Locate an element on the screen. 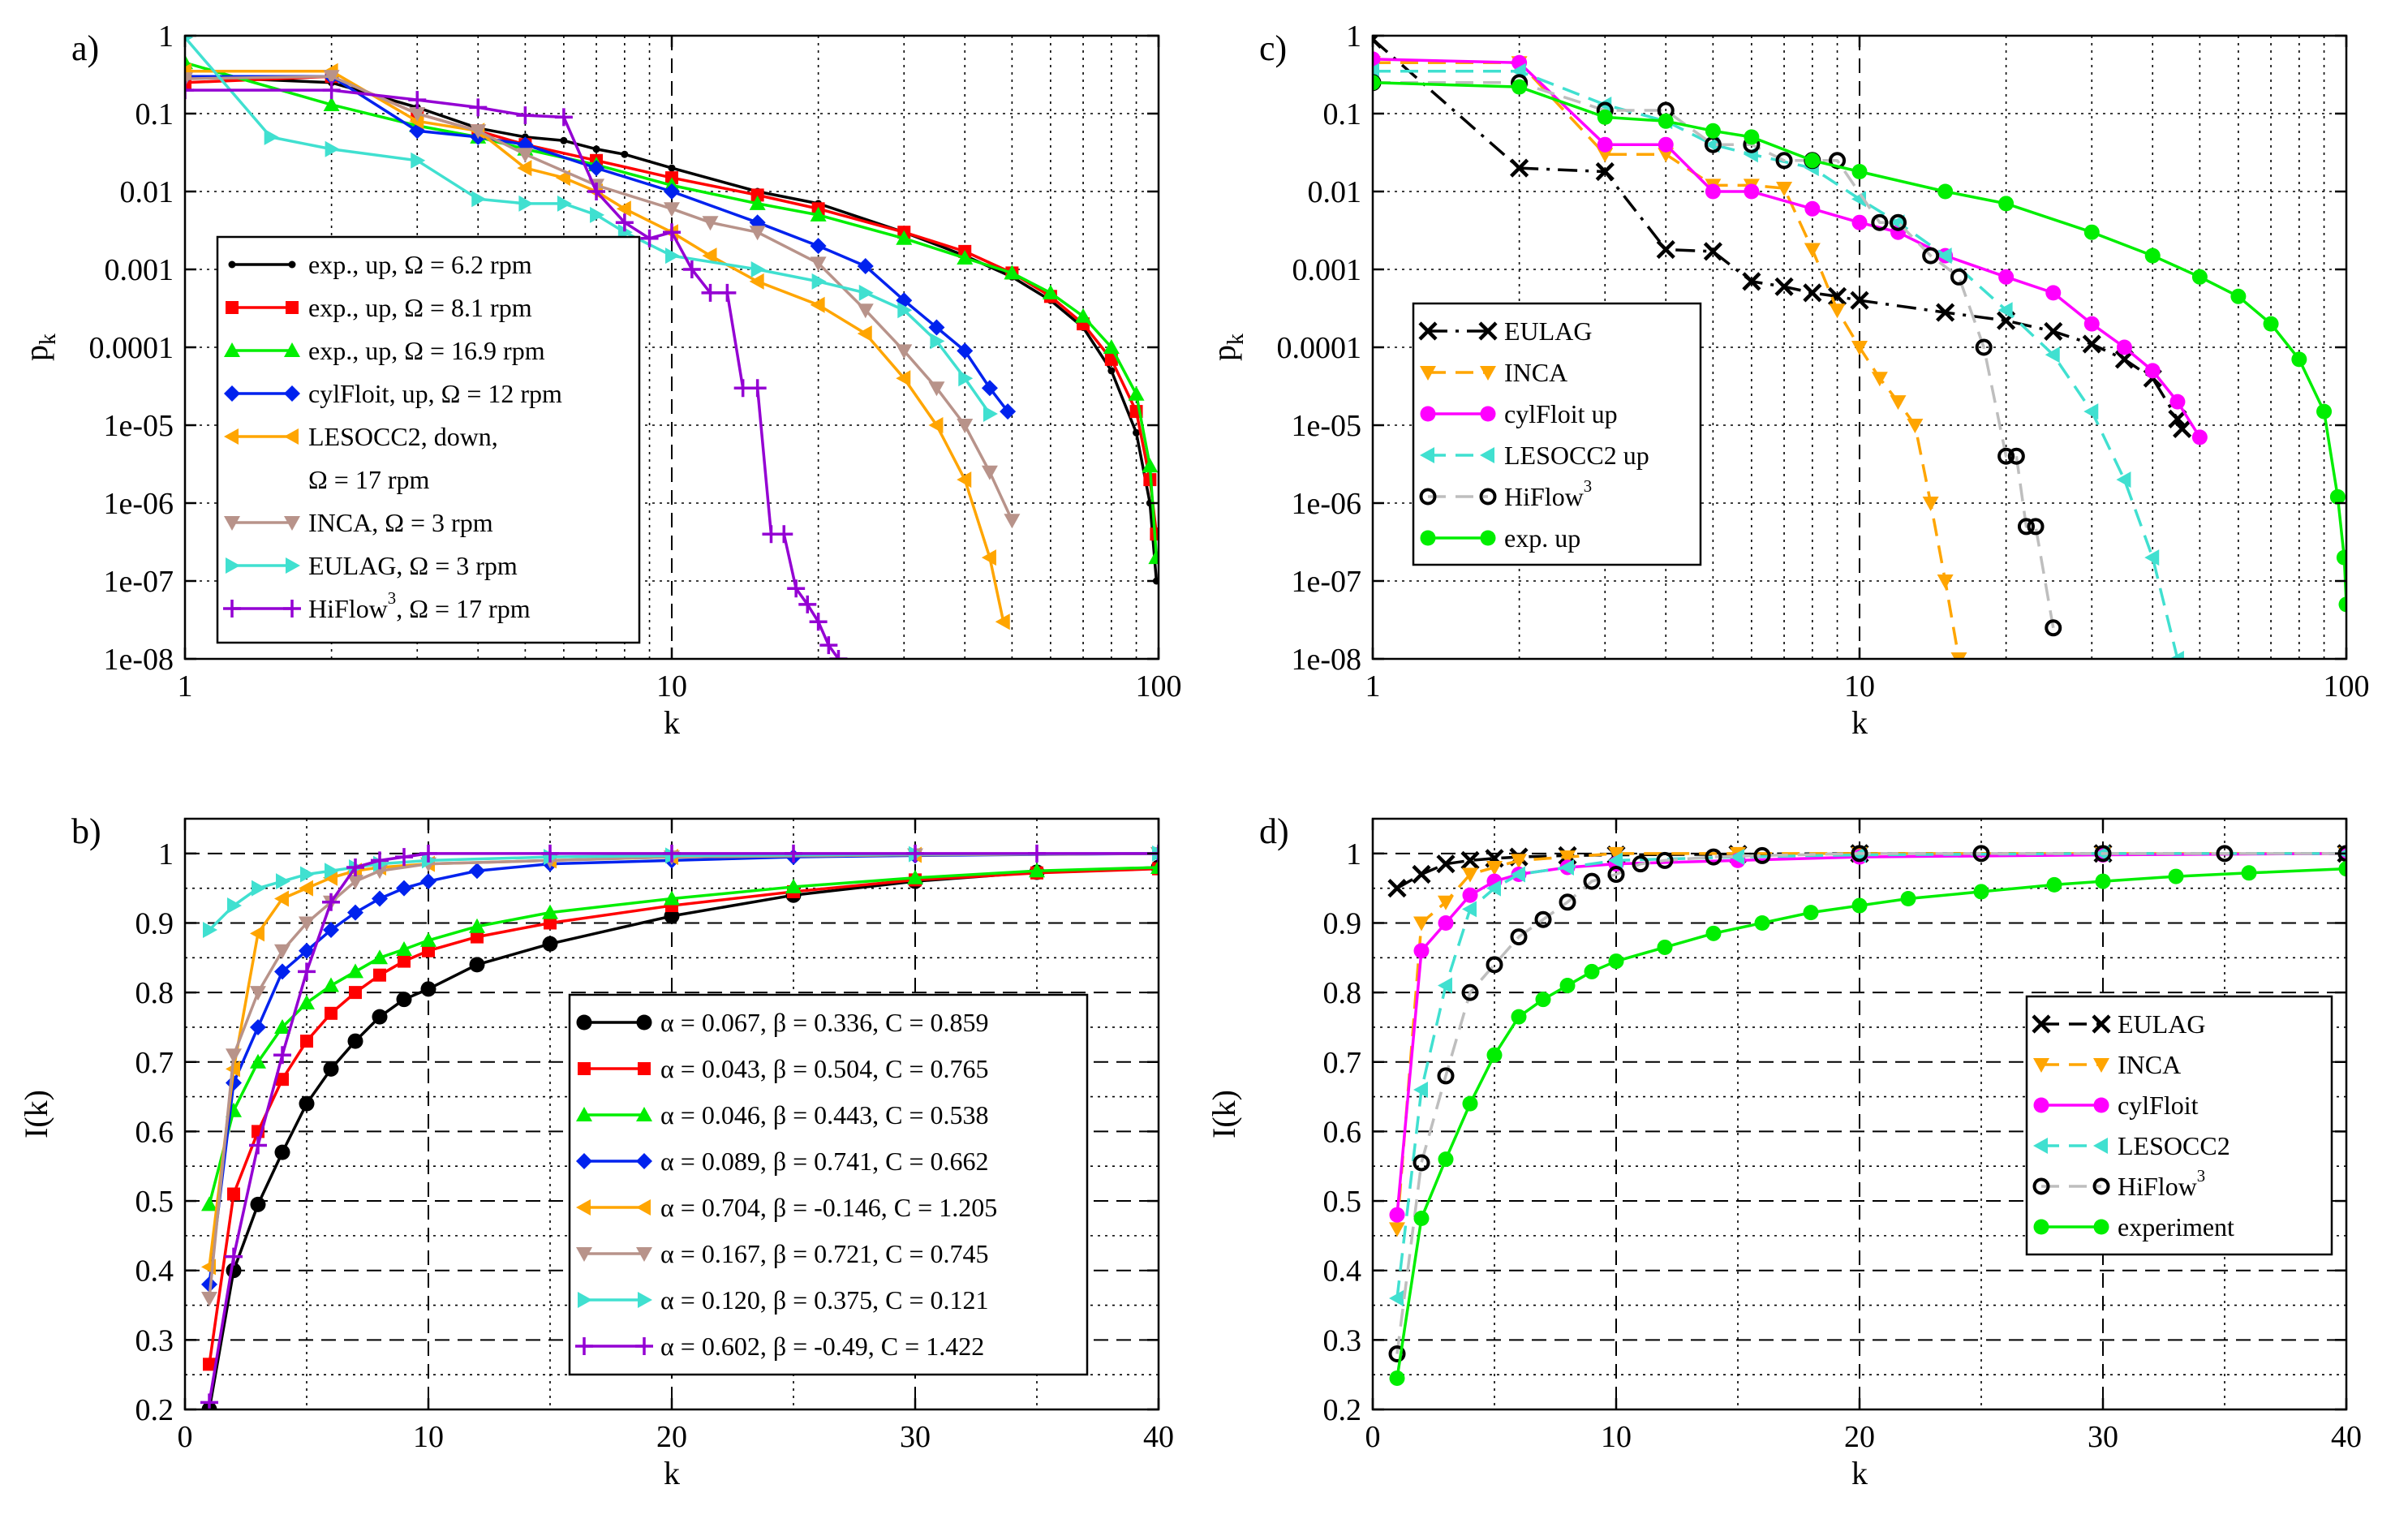  x-tick-label: 30 is located at coordinates (916, 1437).